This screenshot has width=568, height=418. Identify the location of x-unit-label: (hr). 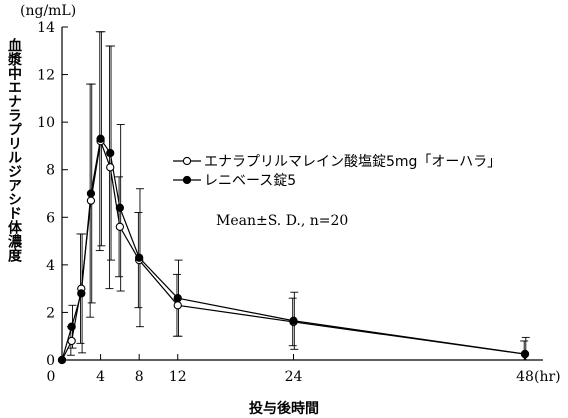
(547, 377).